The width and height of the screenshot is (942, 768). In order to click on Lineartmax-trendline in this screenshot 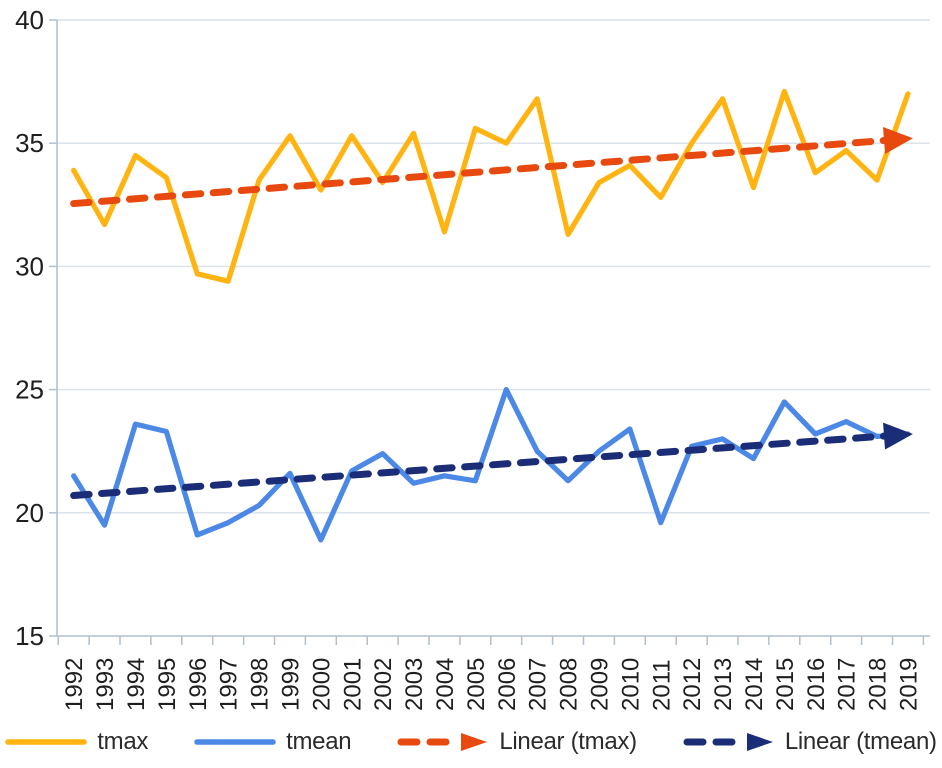, I will do `click(479, 172)`.